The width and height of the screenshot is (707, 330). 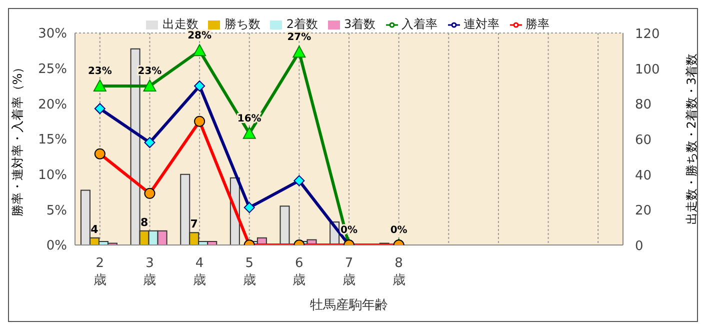 What do you see at coordinates (299, 272) in the screenshot?
I see `x-tick-label: 6 歳` at bounding box center [299, 272].